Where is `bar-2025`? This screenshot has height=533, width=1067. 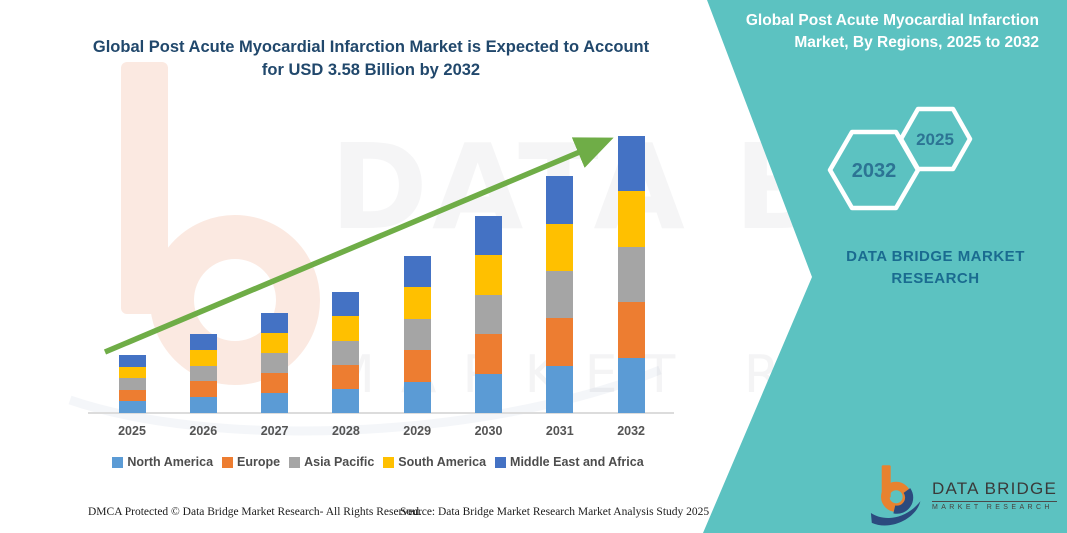
bar-2025 is located at coordinates (132, 383).